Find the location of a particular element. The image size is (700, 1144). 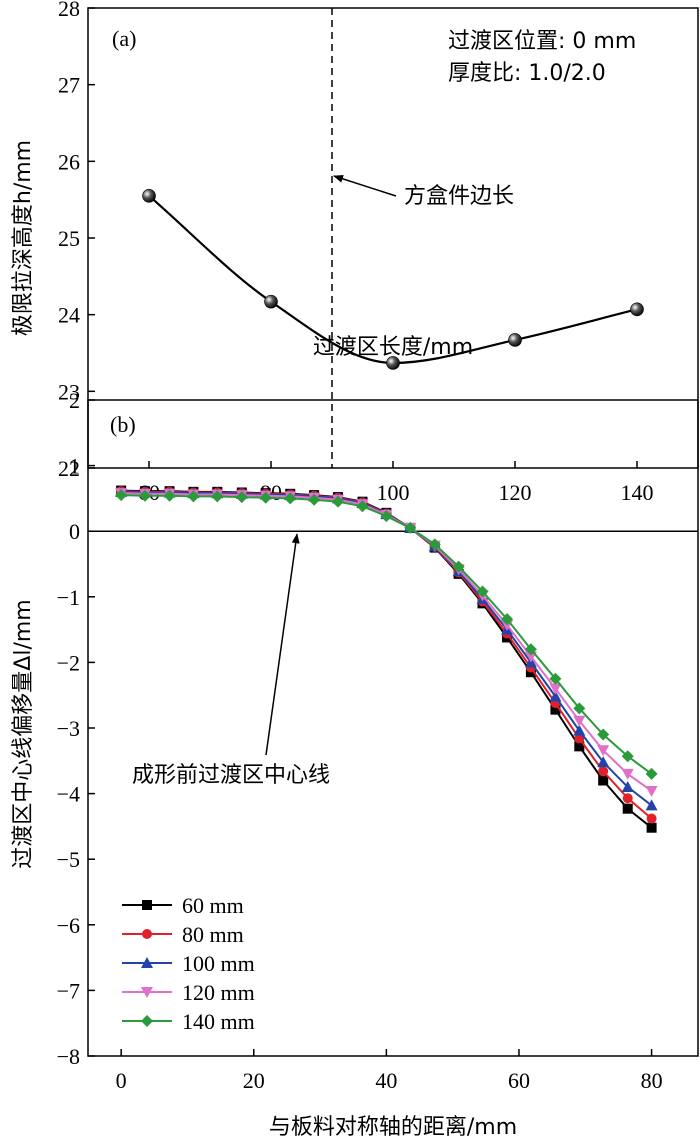

y-tick-label-a: 25 is located at coordinates (69, 238).